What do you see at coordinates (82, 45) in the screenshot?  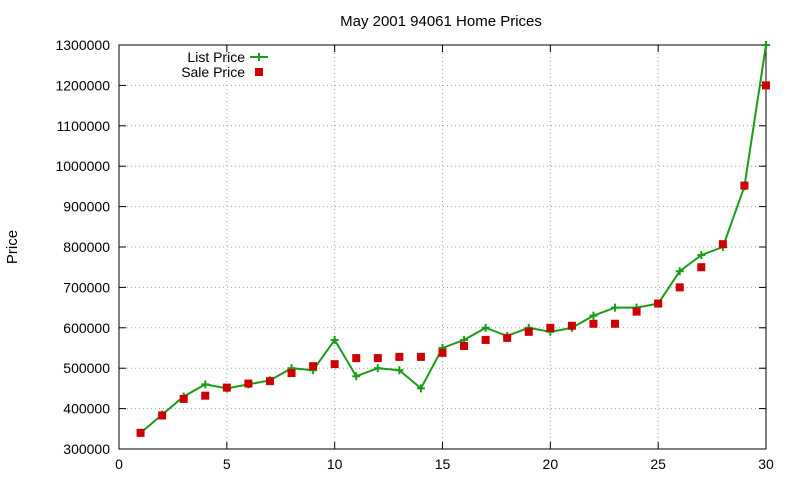 I see `y-tick-label: 1300000` at bounding box center [82, 45].